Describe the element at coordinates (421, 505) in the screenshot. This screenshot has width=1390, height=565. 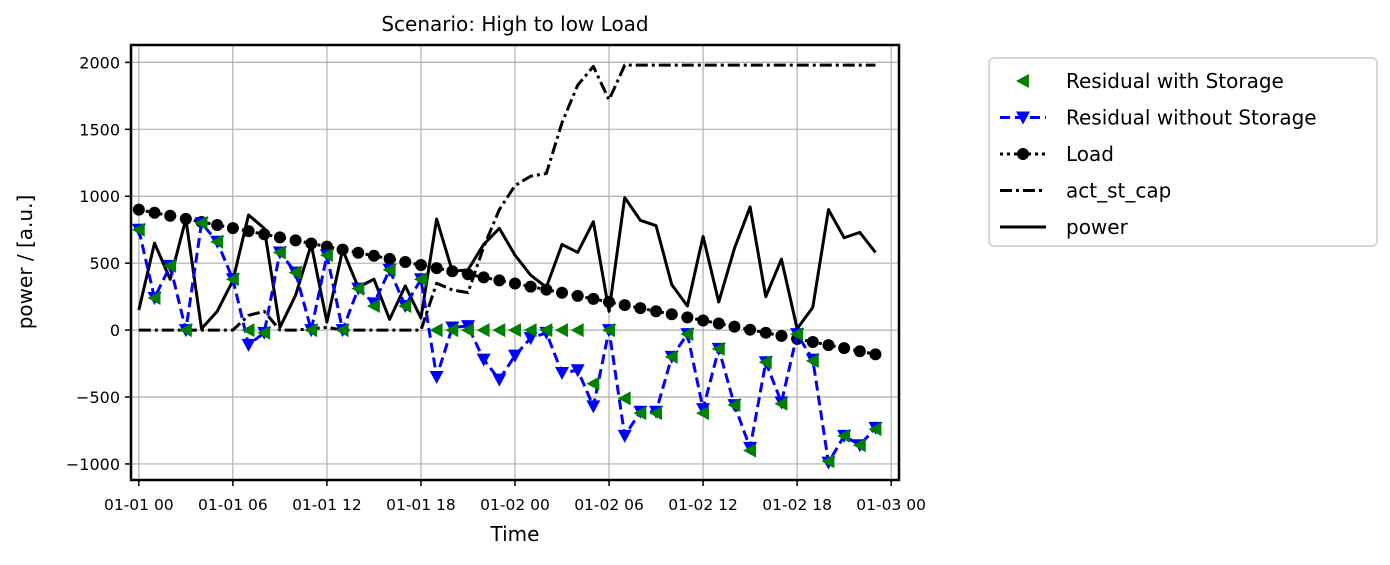
I see `x-tick-label: 01-01 18` at that location.